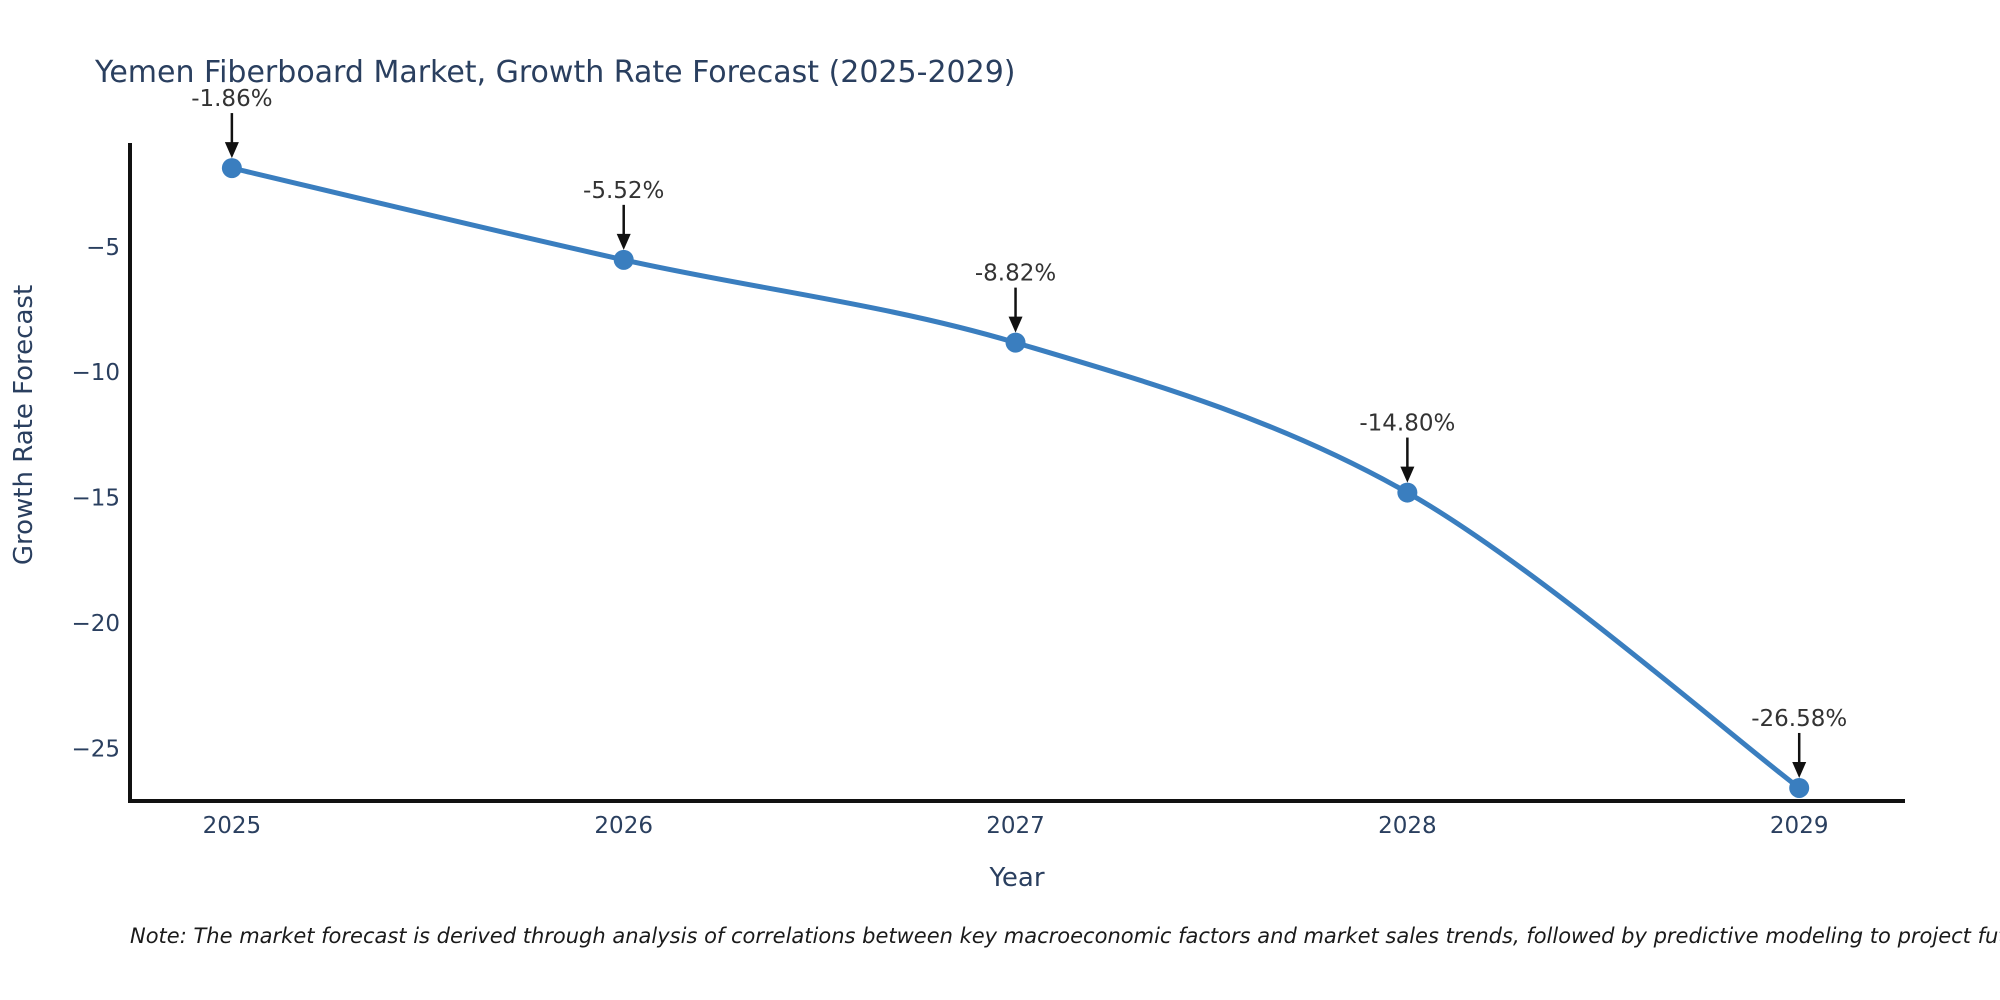 Image resolution: width=2000 pixels, height=1000 pixels. Describe the element at coordinates (1799, 826) in the screenshot. I see `x-tick-label: 2029` at that location.